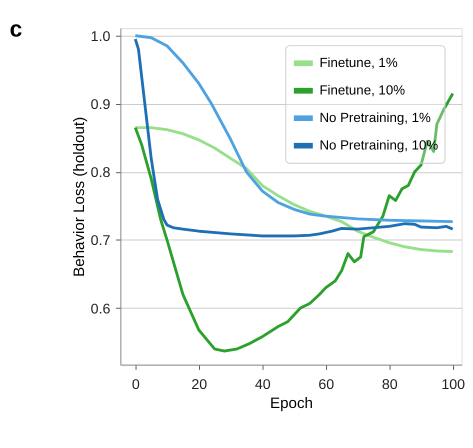 This screenshot has height=448, width=473. Describe the element at coordinates (100, 241) in the screenshot. I see `y-tick-label: 0.7` at that location.